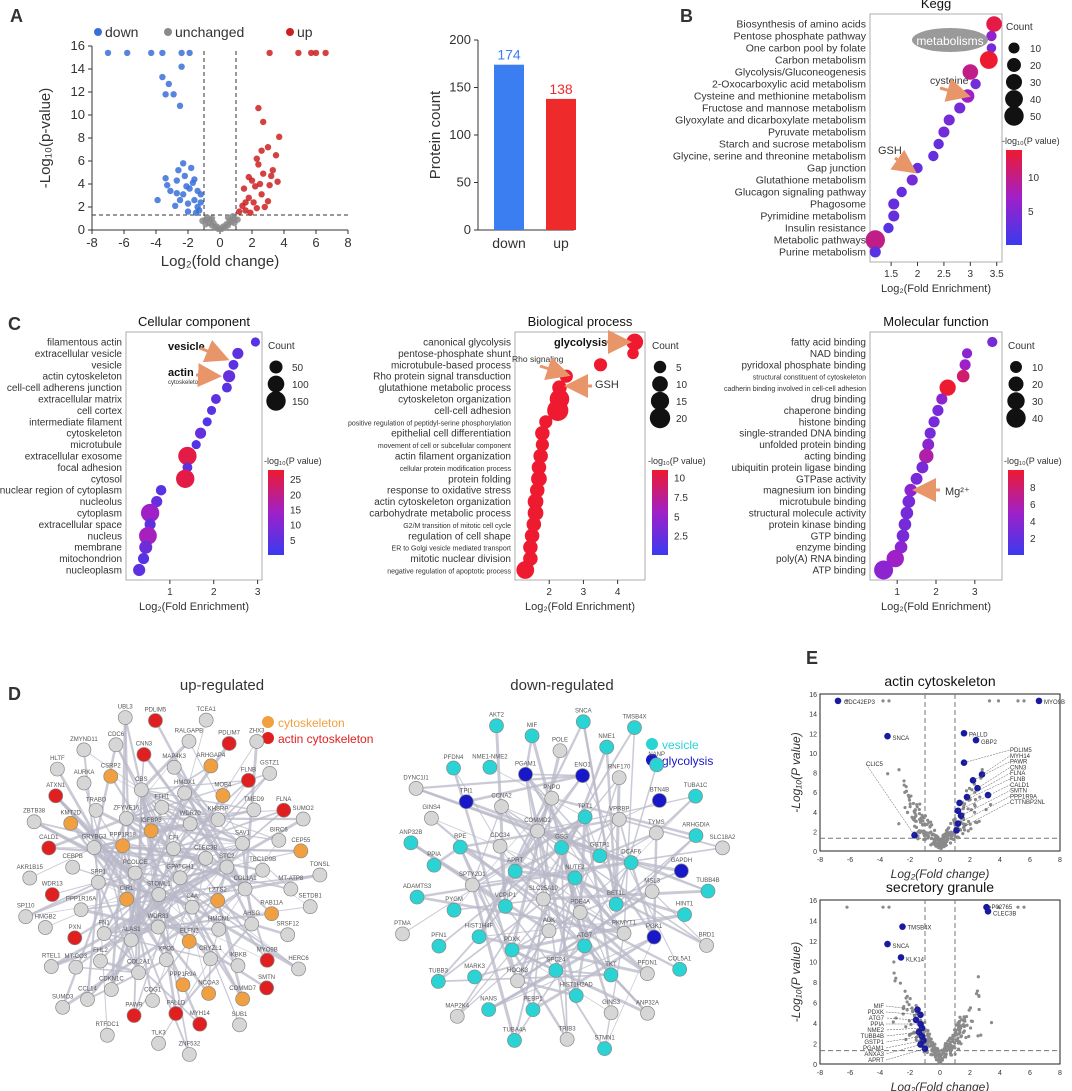 The image size is (1072, 1091). What do you see at coordinates (80, 400) in the screenshot?
I see `term-label: extracellular matrix` at bounding box center [80, 400].